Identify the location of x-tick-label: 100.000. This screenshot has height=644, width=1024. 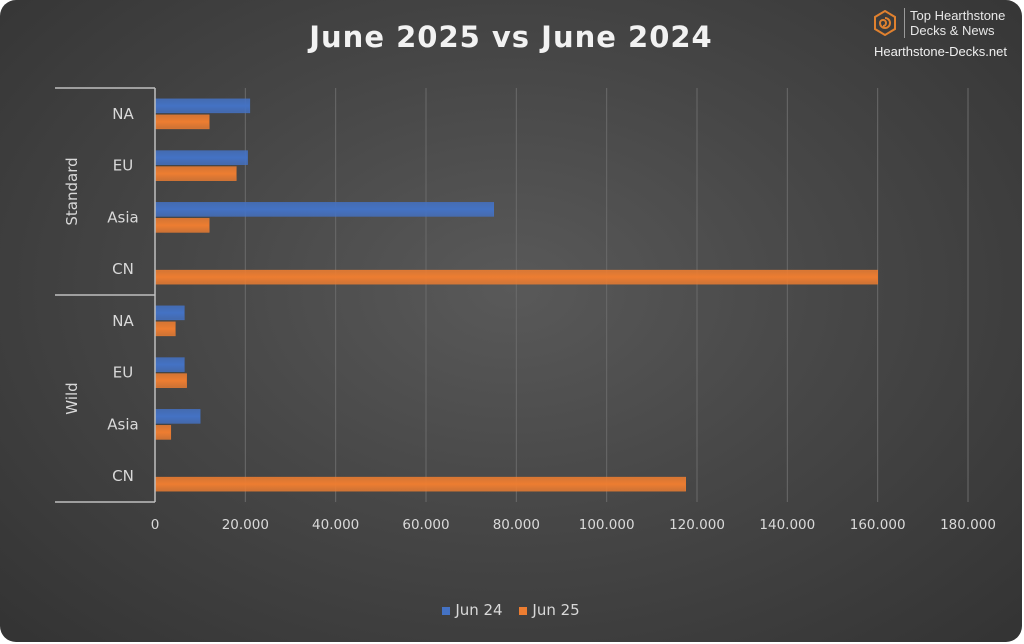
(607, 525).